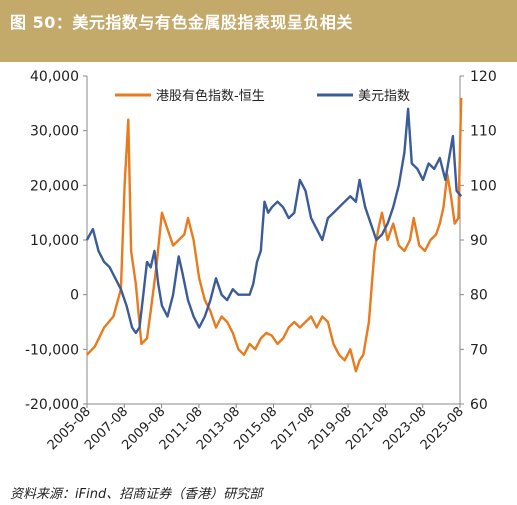 The height and width of the screenshot is (505, 517). What do you see at coordinates (74, 296) in the screenshot?
I see `left-tick-label: 0` at bounding box center [74, 296].